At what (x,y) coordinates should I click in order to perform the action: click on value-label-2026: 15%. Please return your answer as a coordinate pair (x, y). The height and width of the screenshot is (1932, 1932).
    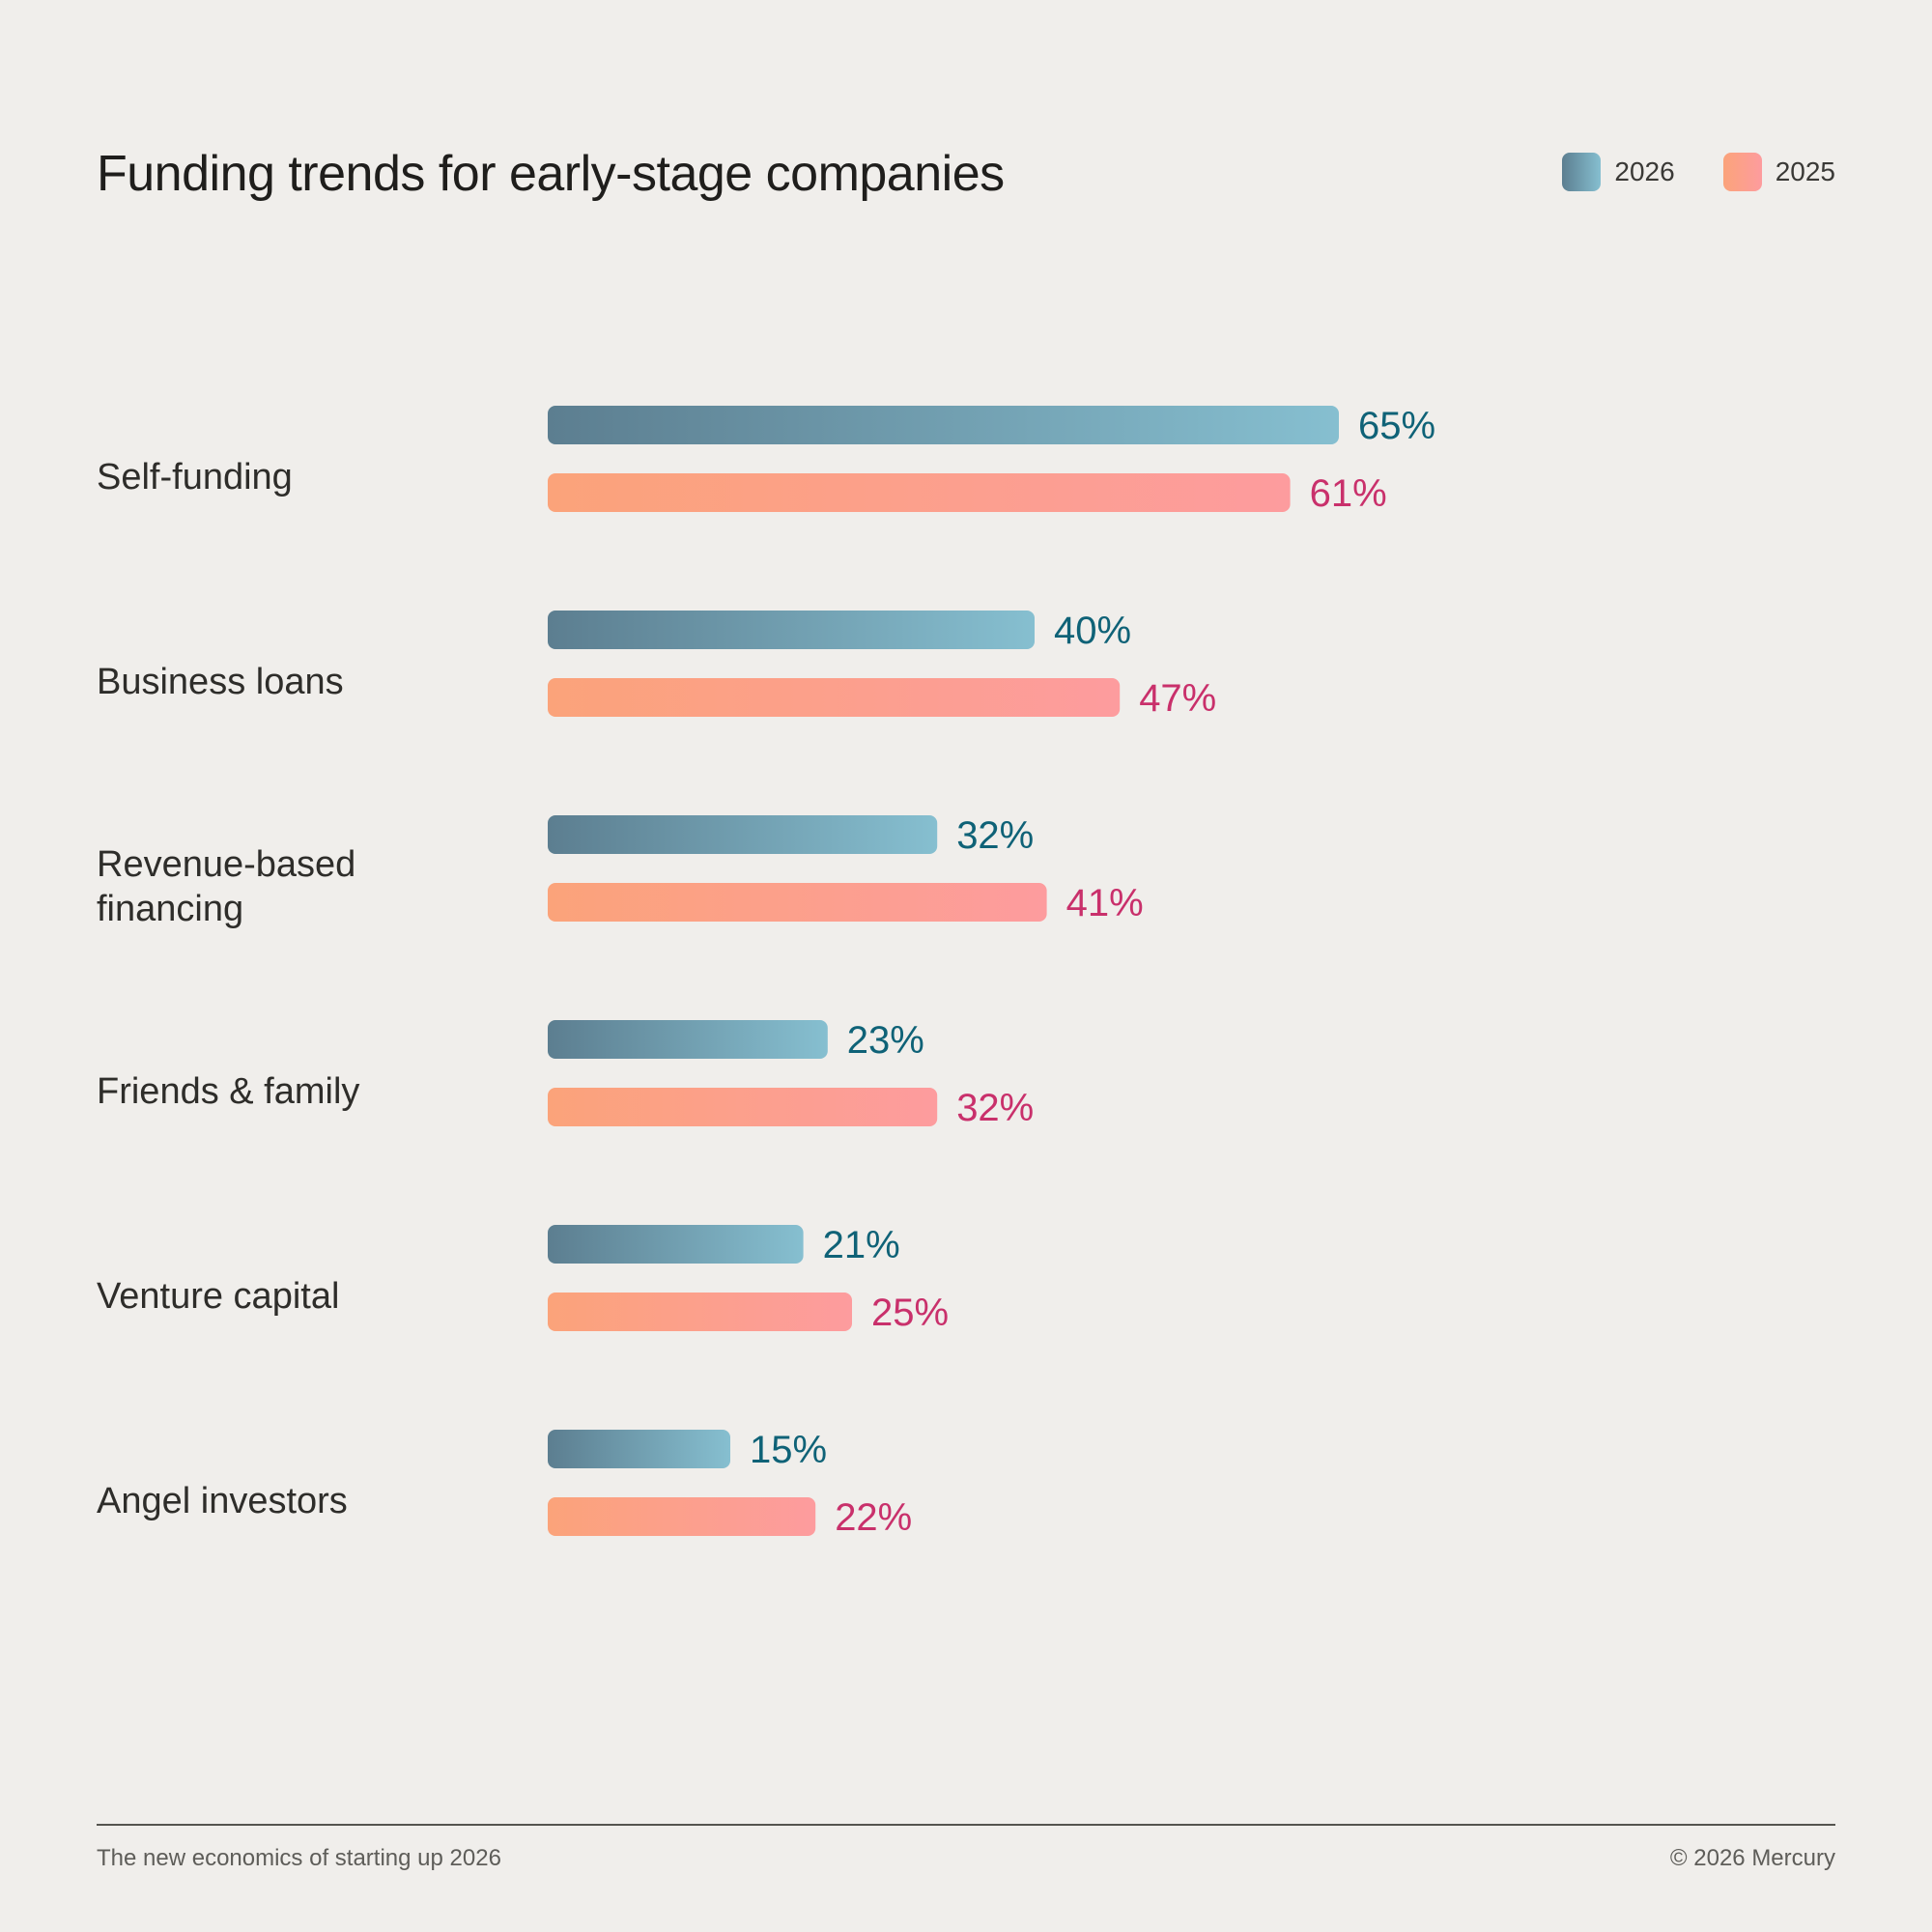
    Looking at the image, I should click on (788, 1450).